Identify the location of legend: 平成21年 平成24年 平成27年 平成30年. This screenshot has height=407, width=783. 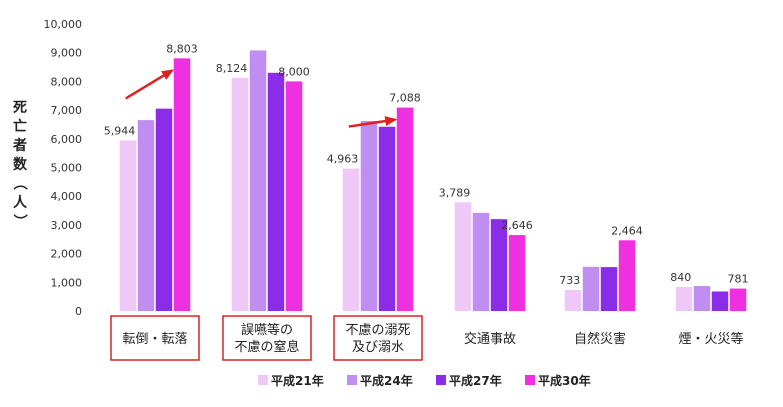
(424, 380).